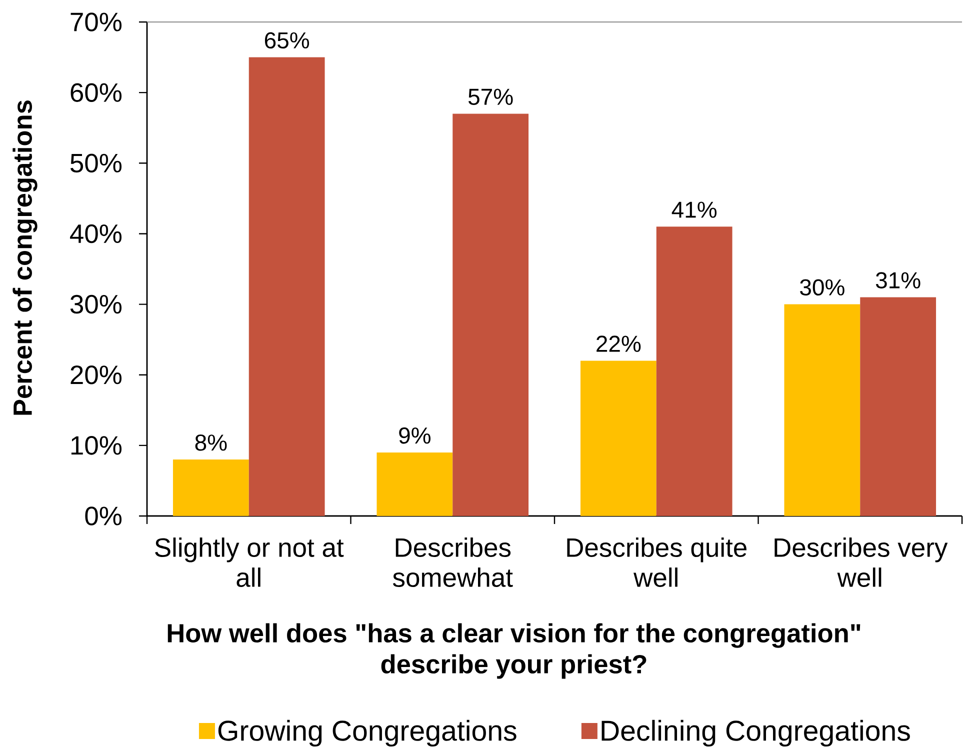 The image size is (963, 748). Describe the element at coordinates (287, 40) in the screenshot. I see `data-label: 65%` at that location.